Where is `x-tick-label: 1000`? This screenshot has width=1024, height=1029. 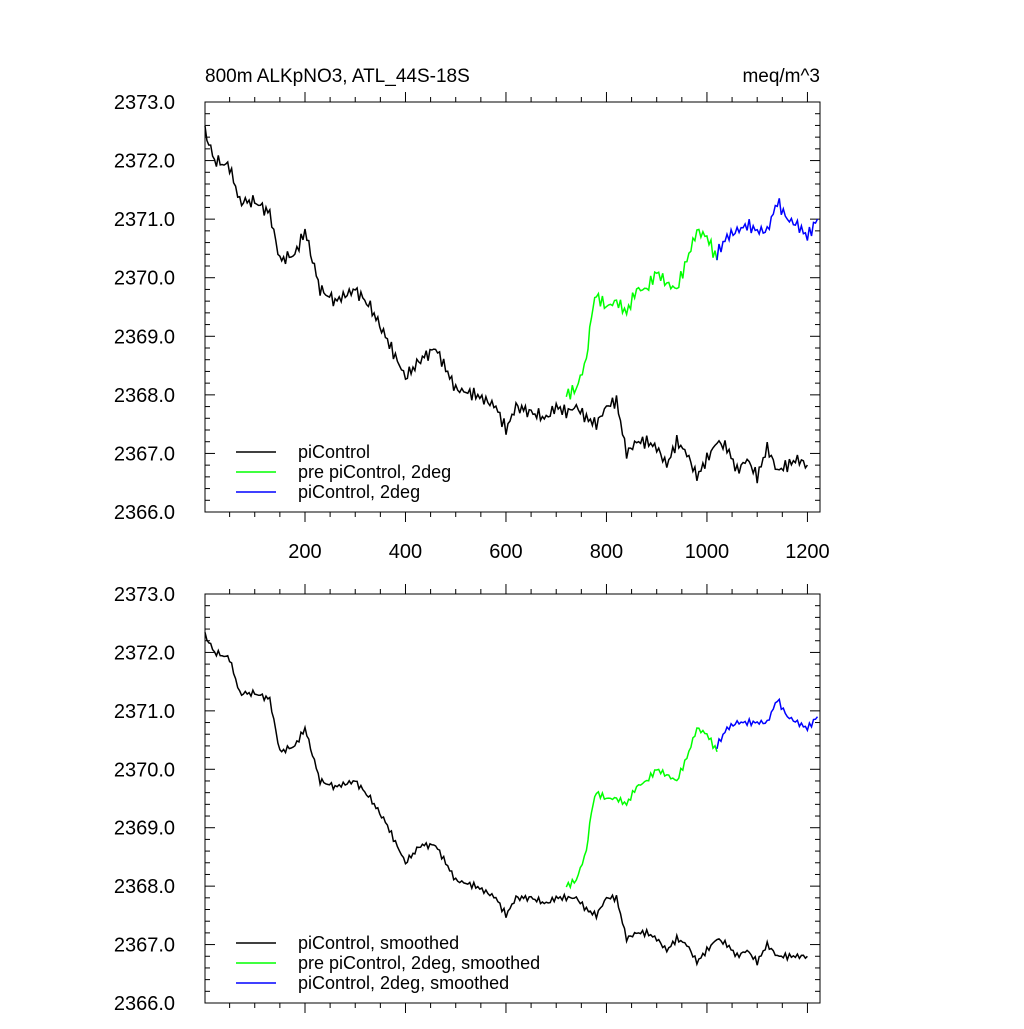
x-tick-label: 1000 is located at coordinates (707, 552).